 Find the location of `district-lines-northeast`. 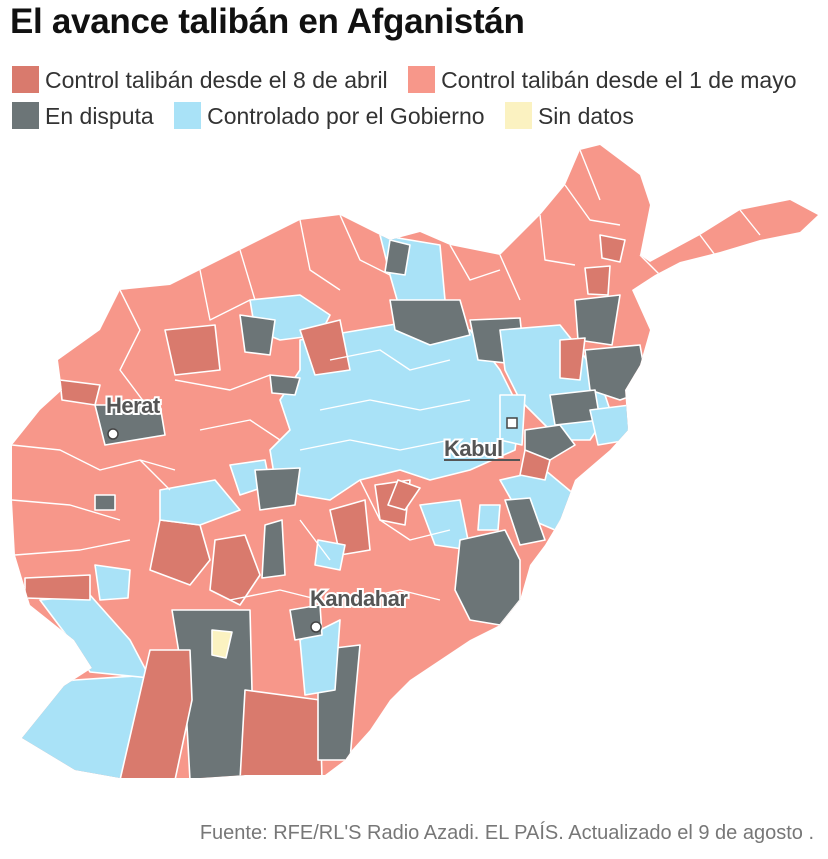

district-lines-northeast is located at coordinates (535, 225).